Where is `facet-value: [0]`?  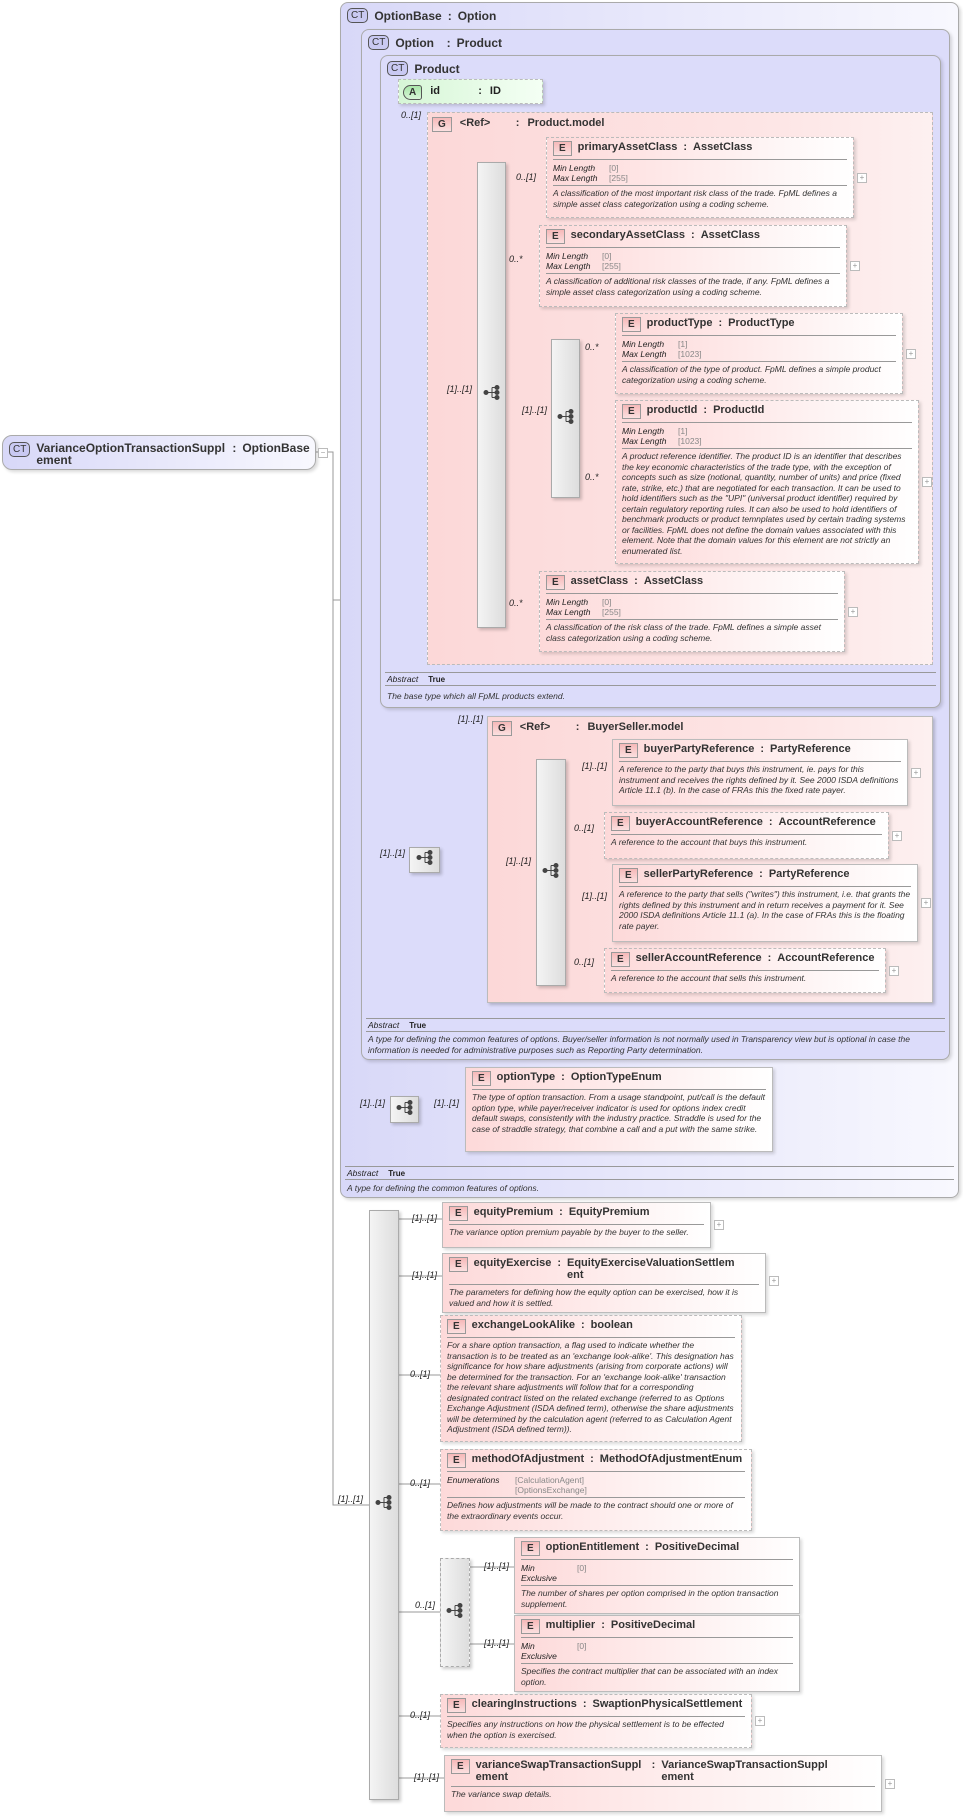 facet-value: [0] is located at coordinates (582, 1568).